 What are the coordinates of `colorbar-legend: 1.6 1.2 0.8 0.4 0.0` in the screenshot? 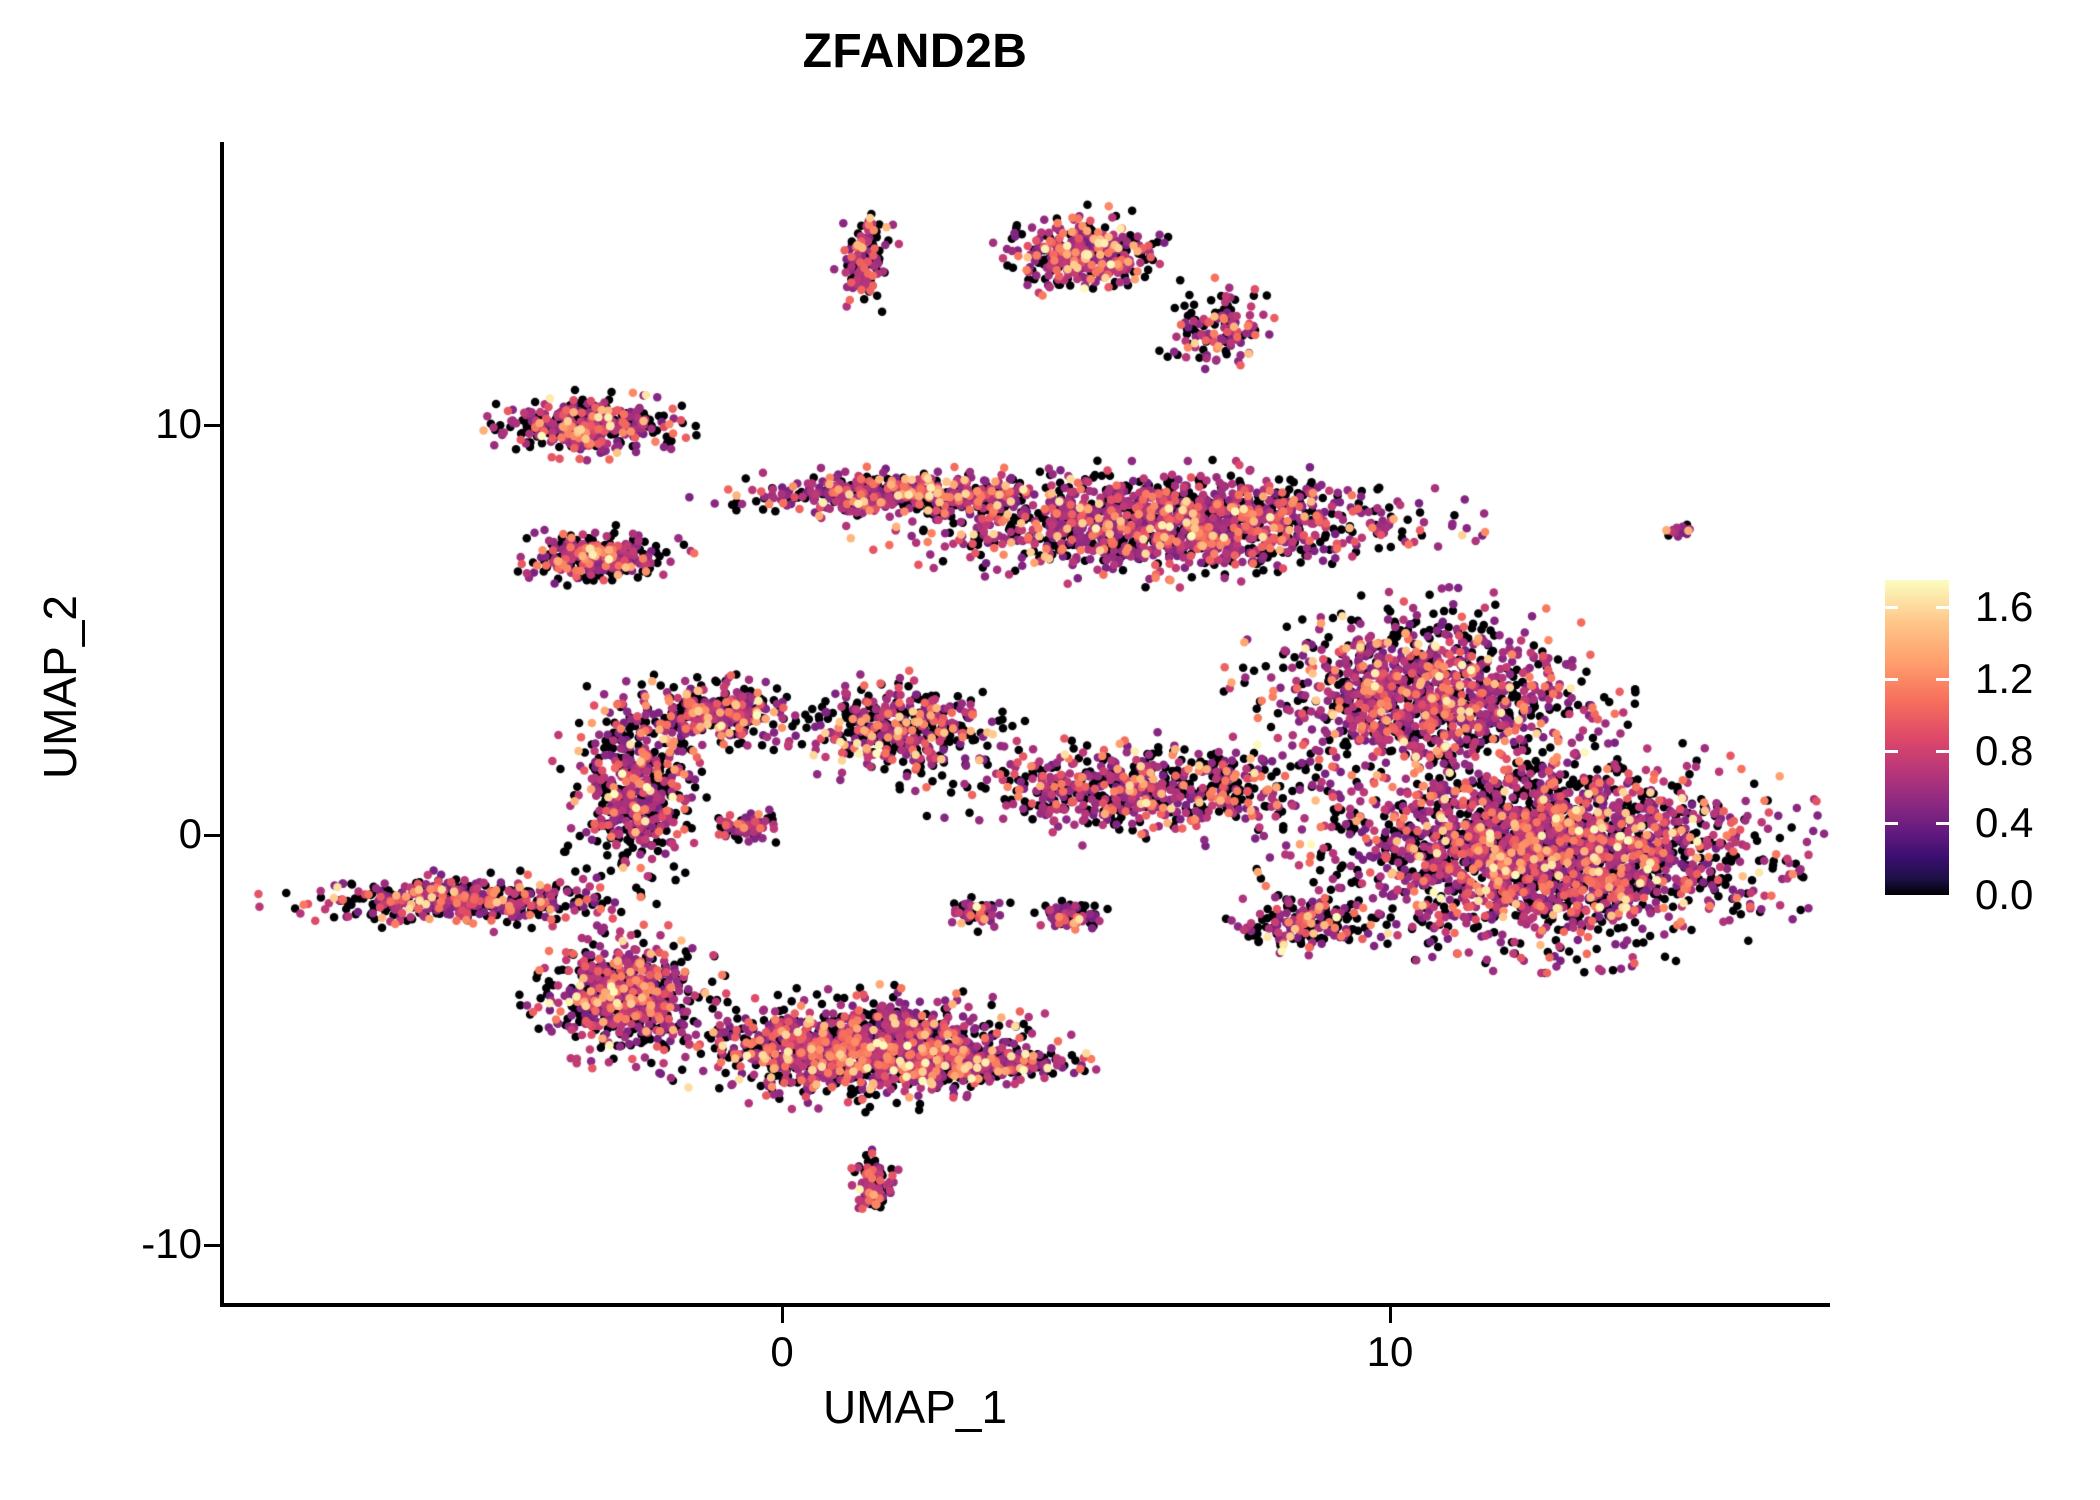 It's located at (1985, 749).